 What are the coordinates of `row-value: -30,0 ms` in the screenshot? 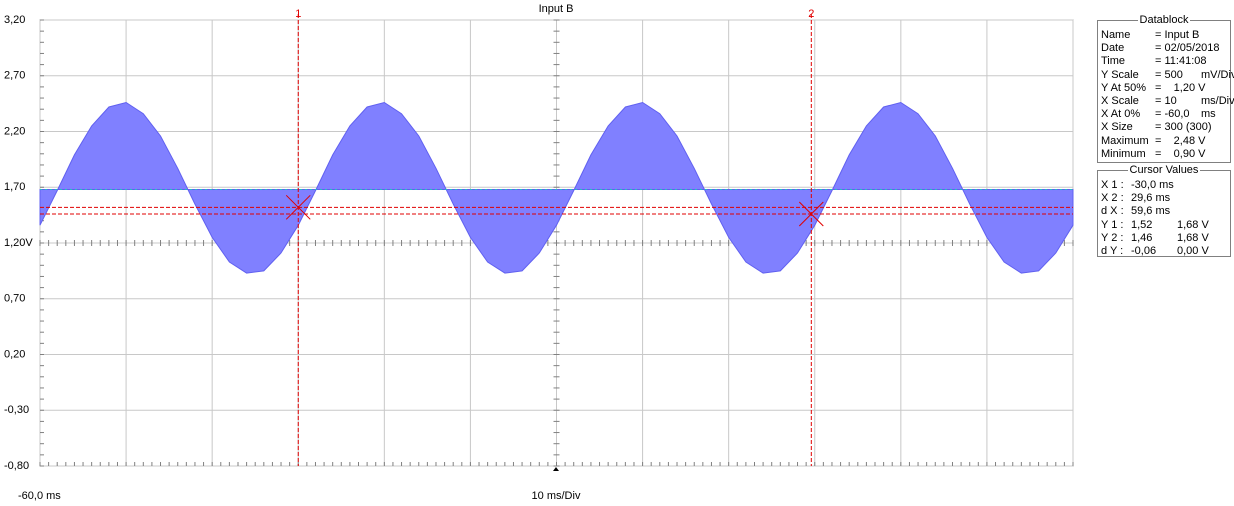 It's located at (1152, 185).